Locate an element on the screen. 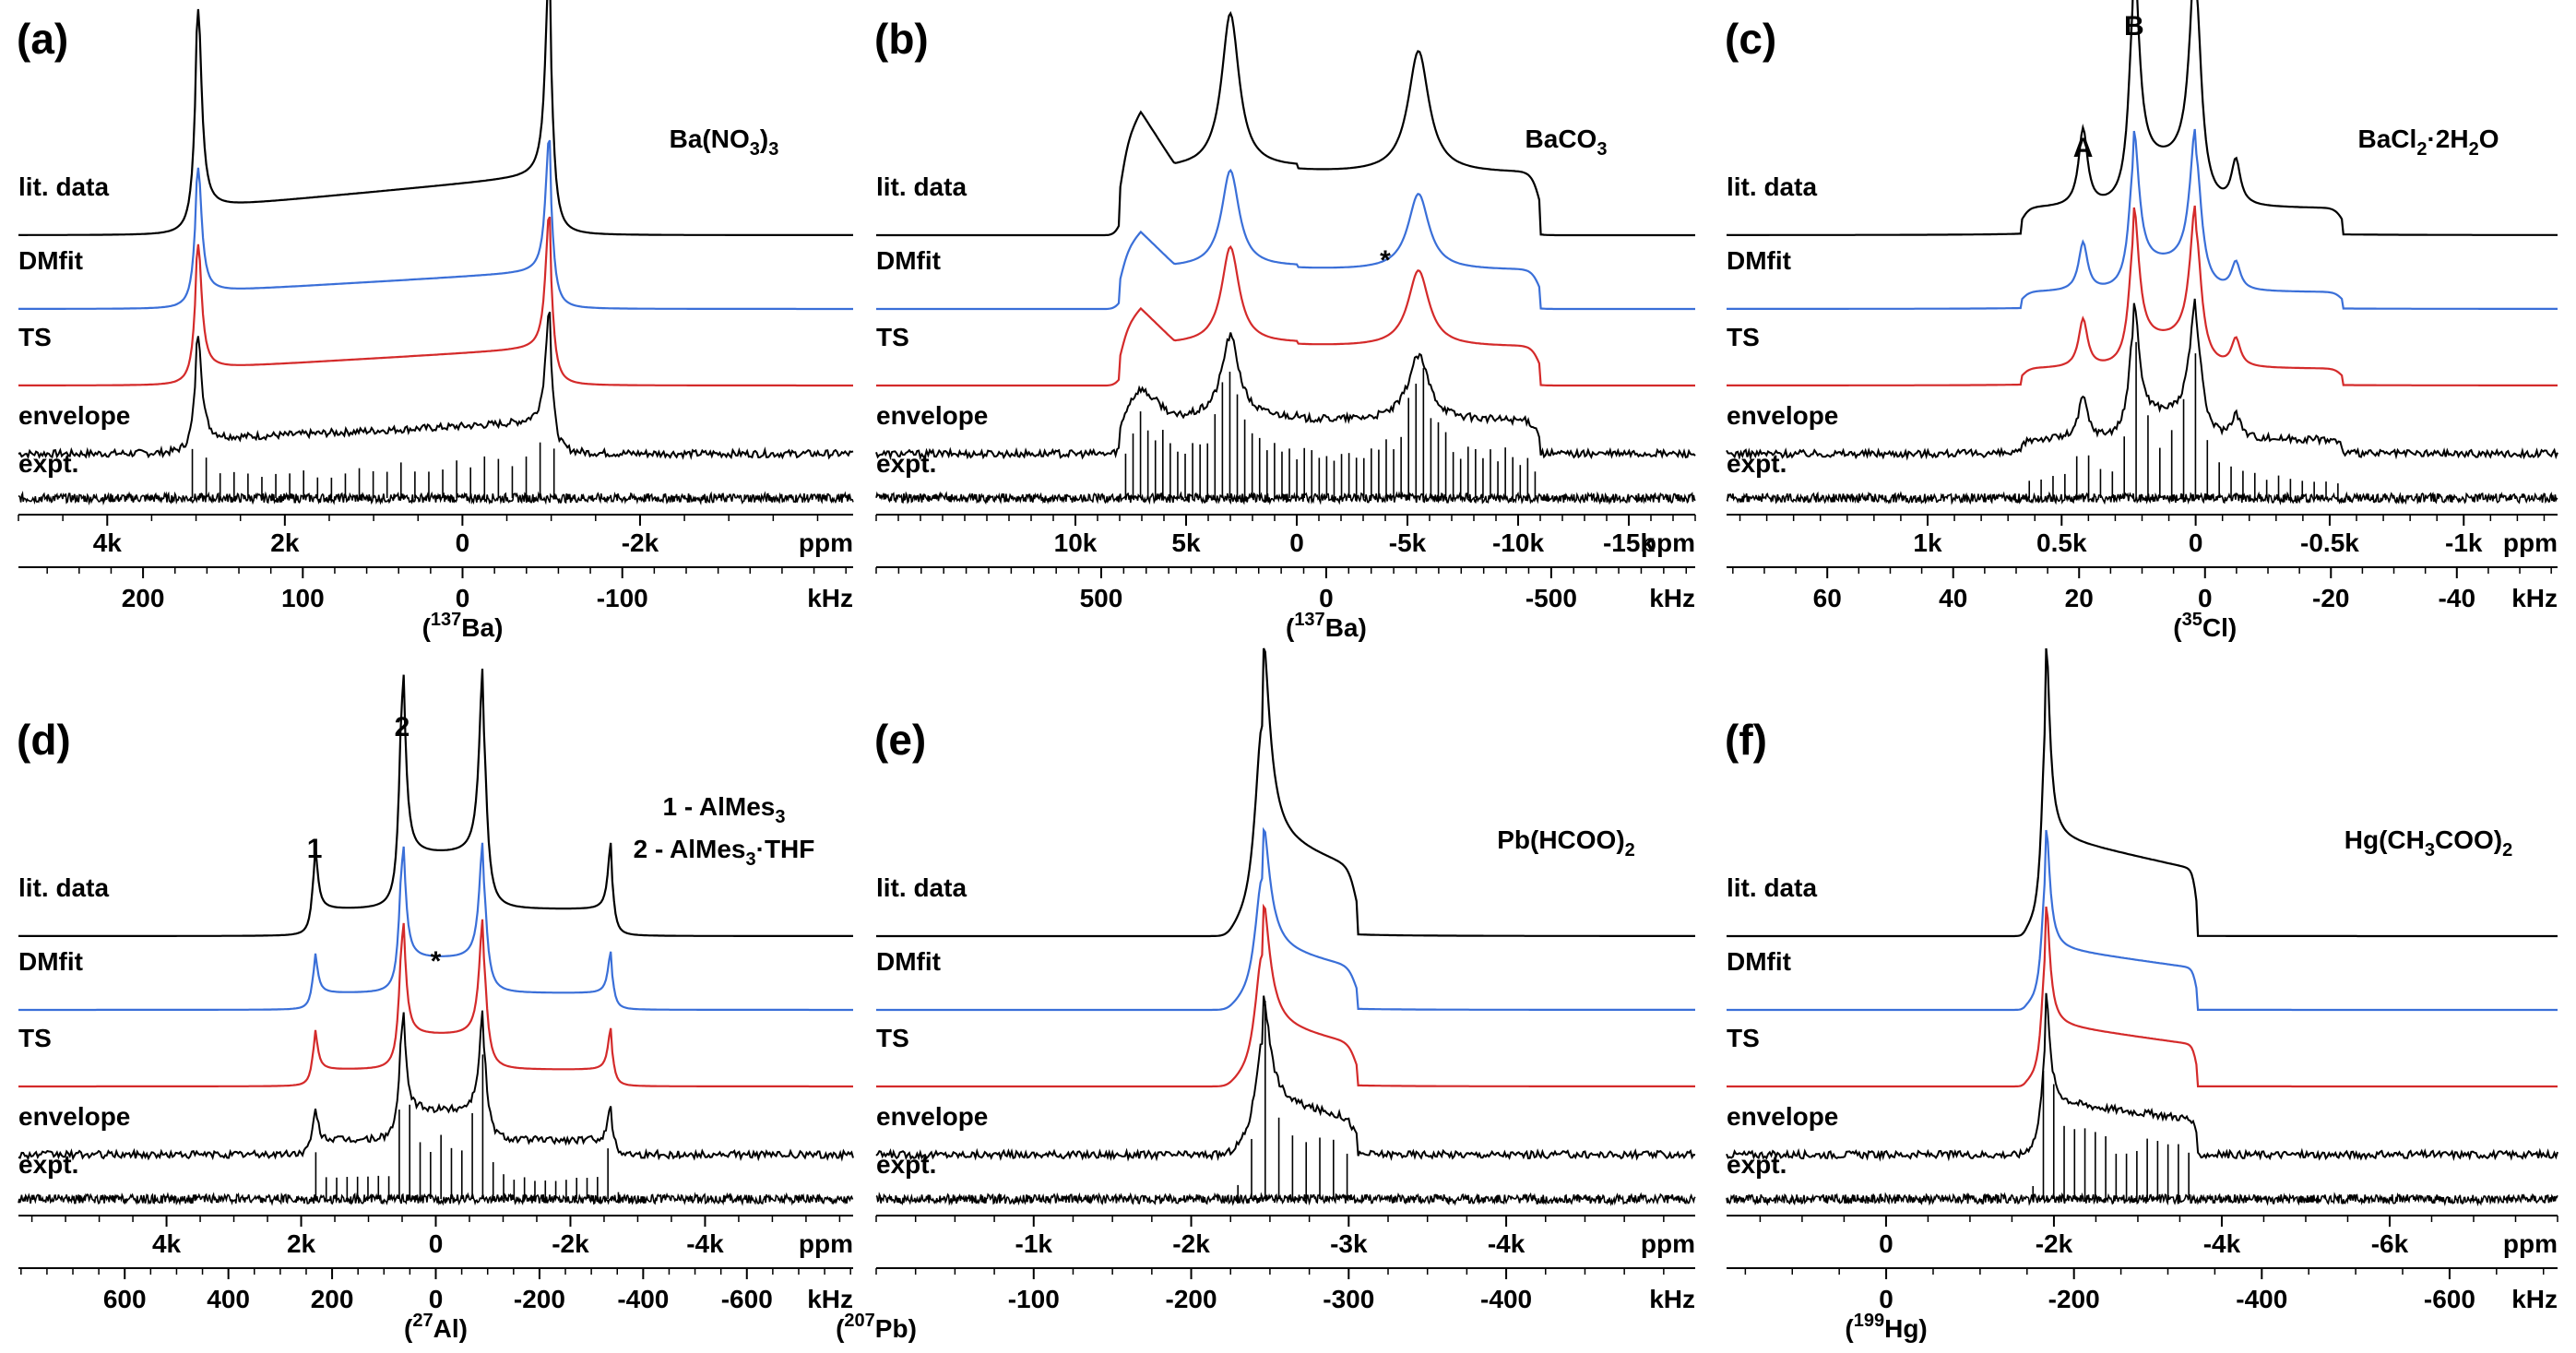 This screenshot has height=1353, width=2576. compound-label: BaCO3 is located at coordinates (1566, 142).